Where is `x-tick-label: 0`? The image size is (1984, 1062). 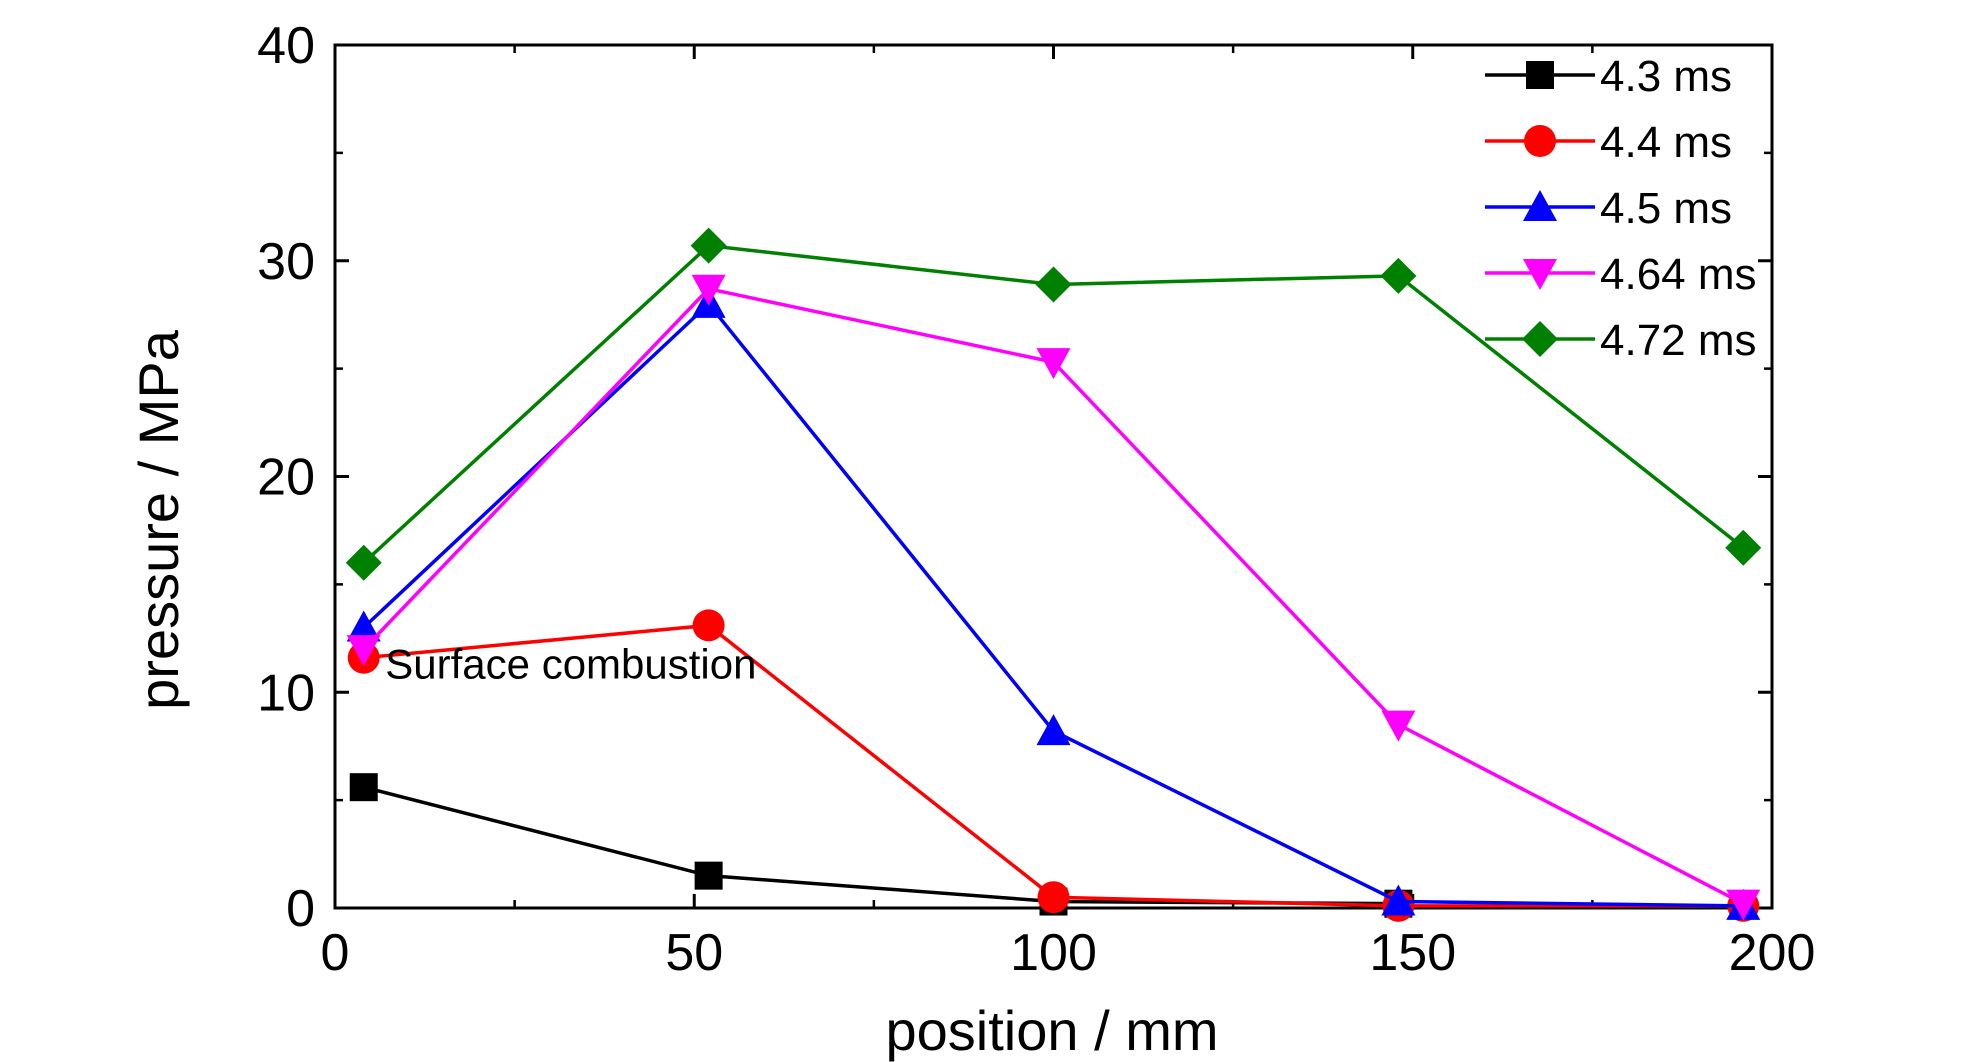
x-tick-label: 0 is located at coordinates (335, 953).